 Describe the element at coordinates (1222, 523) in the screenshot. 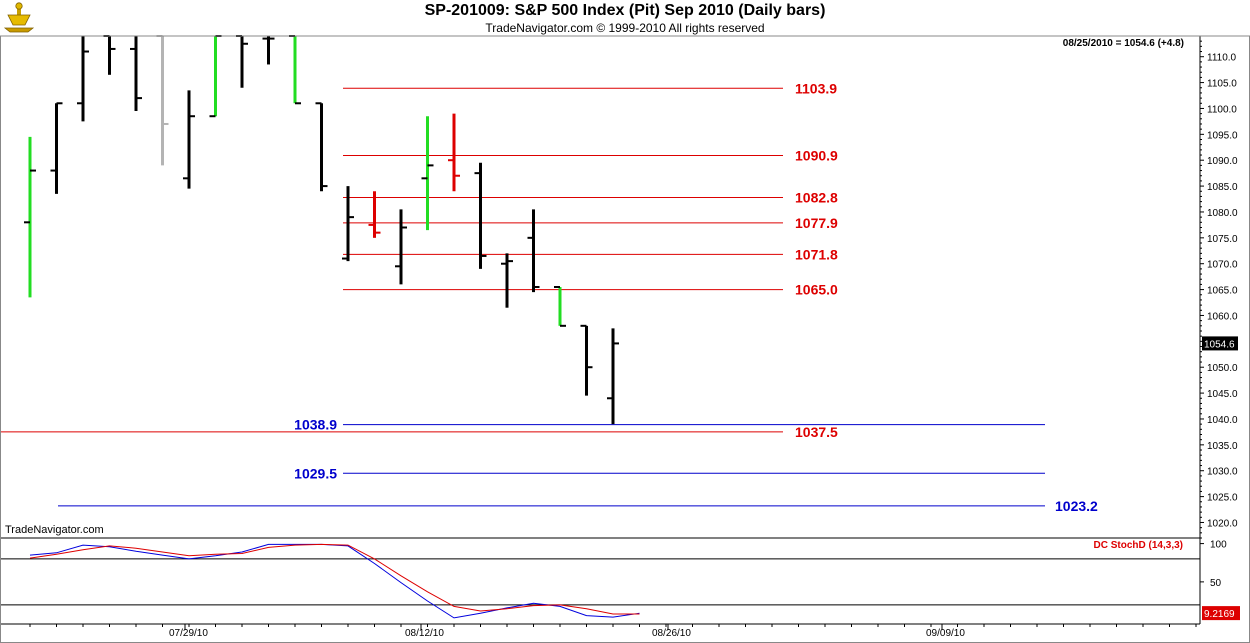

I see `price-tick-label: 1020.0` at that location.